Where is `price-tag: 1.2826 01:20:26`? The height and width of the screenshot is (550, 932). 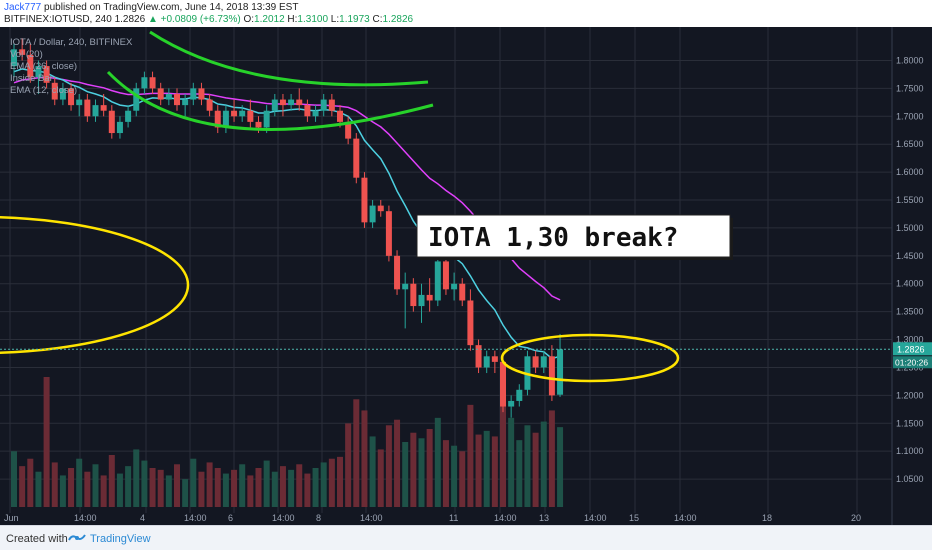 price-tag: 1.2826 01:20:26 is located at coordinates (466, 355).